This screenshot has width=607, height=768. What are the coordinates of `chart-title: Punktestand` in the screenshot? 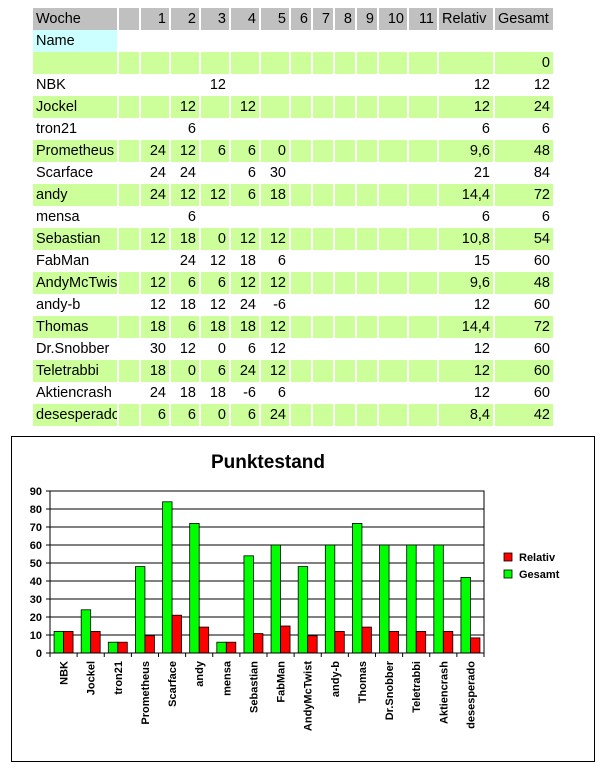 It's located at (268, 462).